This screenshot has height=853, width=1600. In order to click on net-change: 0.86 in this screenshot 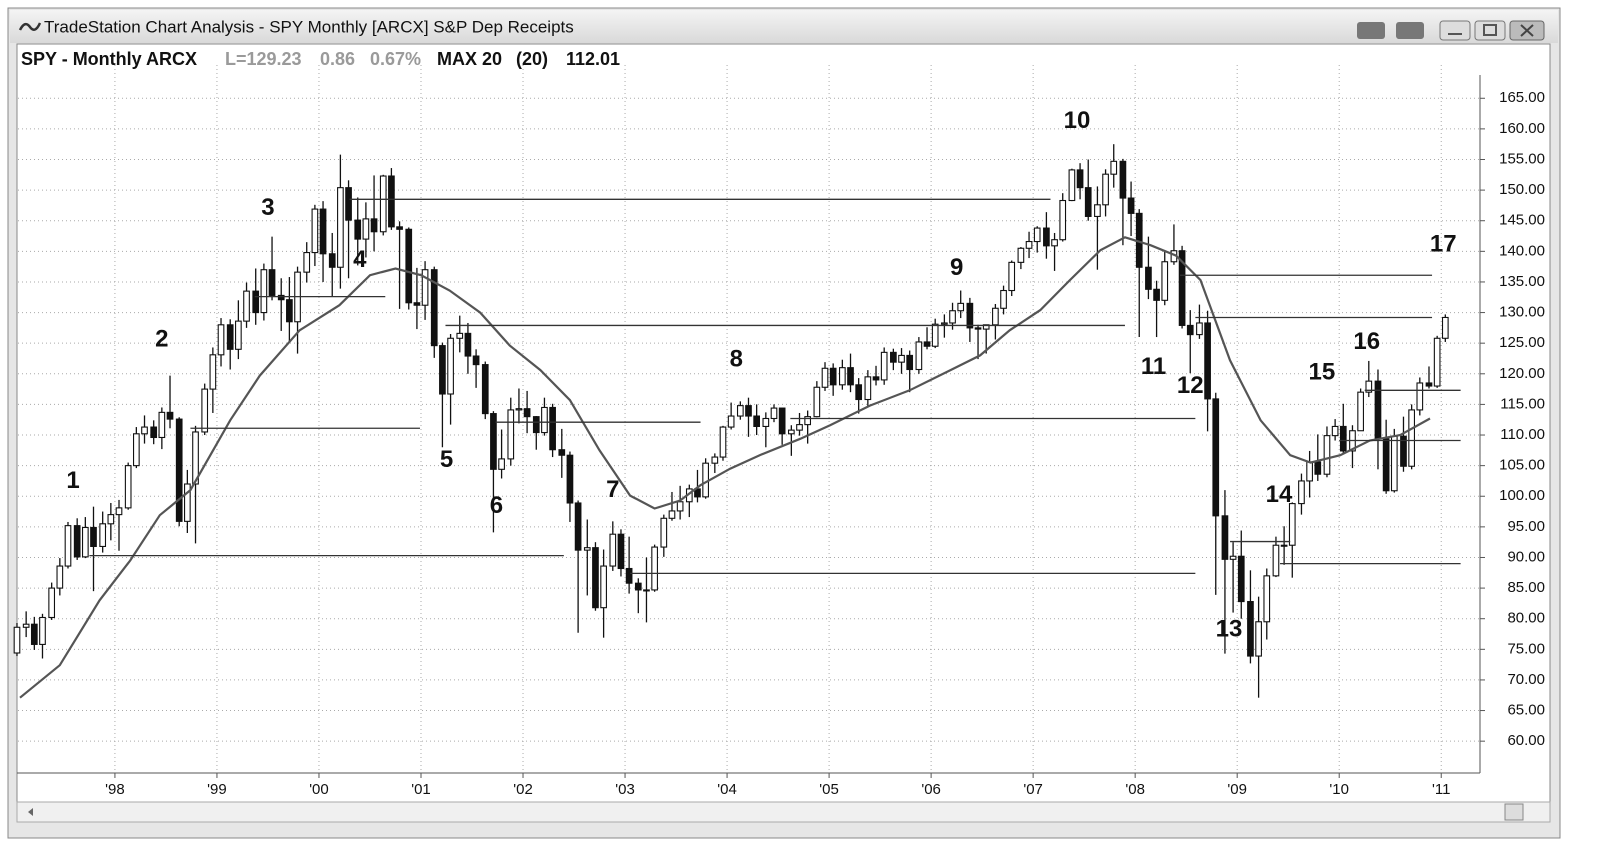, I will do `click(337, 59)`.